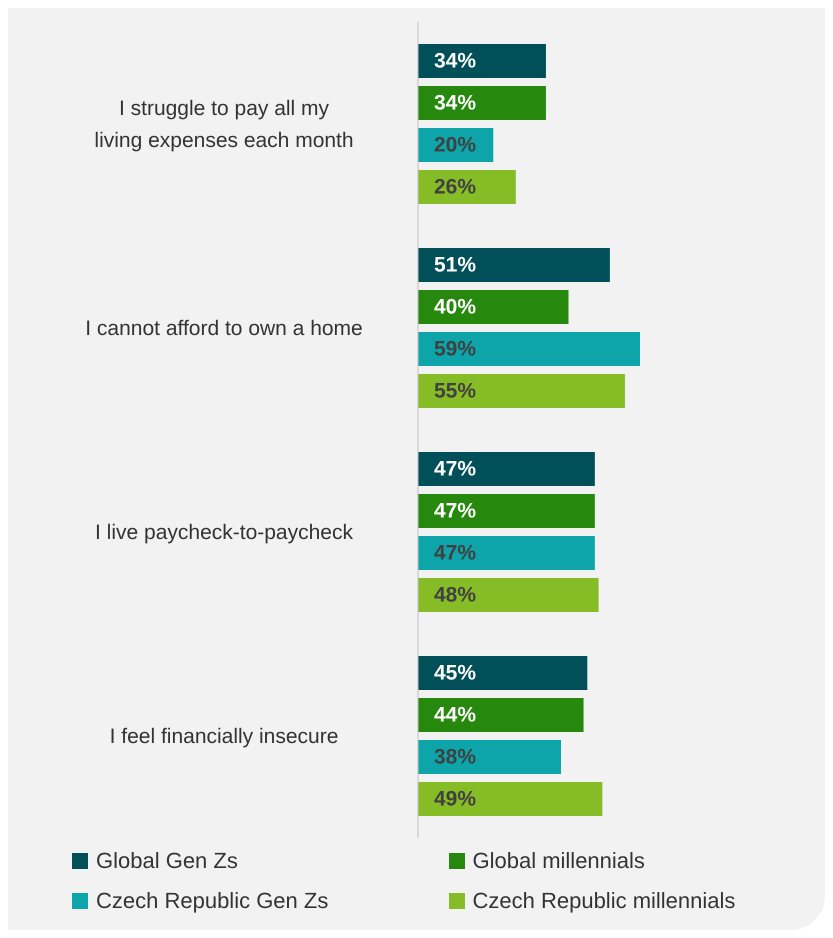 Image resolution: width=833 pixels, height=938 pixels. I want to click on legend-label: Czech Republic millennials, so click(604, 901).